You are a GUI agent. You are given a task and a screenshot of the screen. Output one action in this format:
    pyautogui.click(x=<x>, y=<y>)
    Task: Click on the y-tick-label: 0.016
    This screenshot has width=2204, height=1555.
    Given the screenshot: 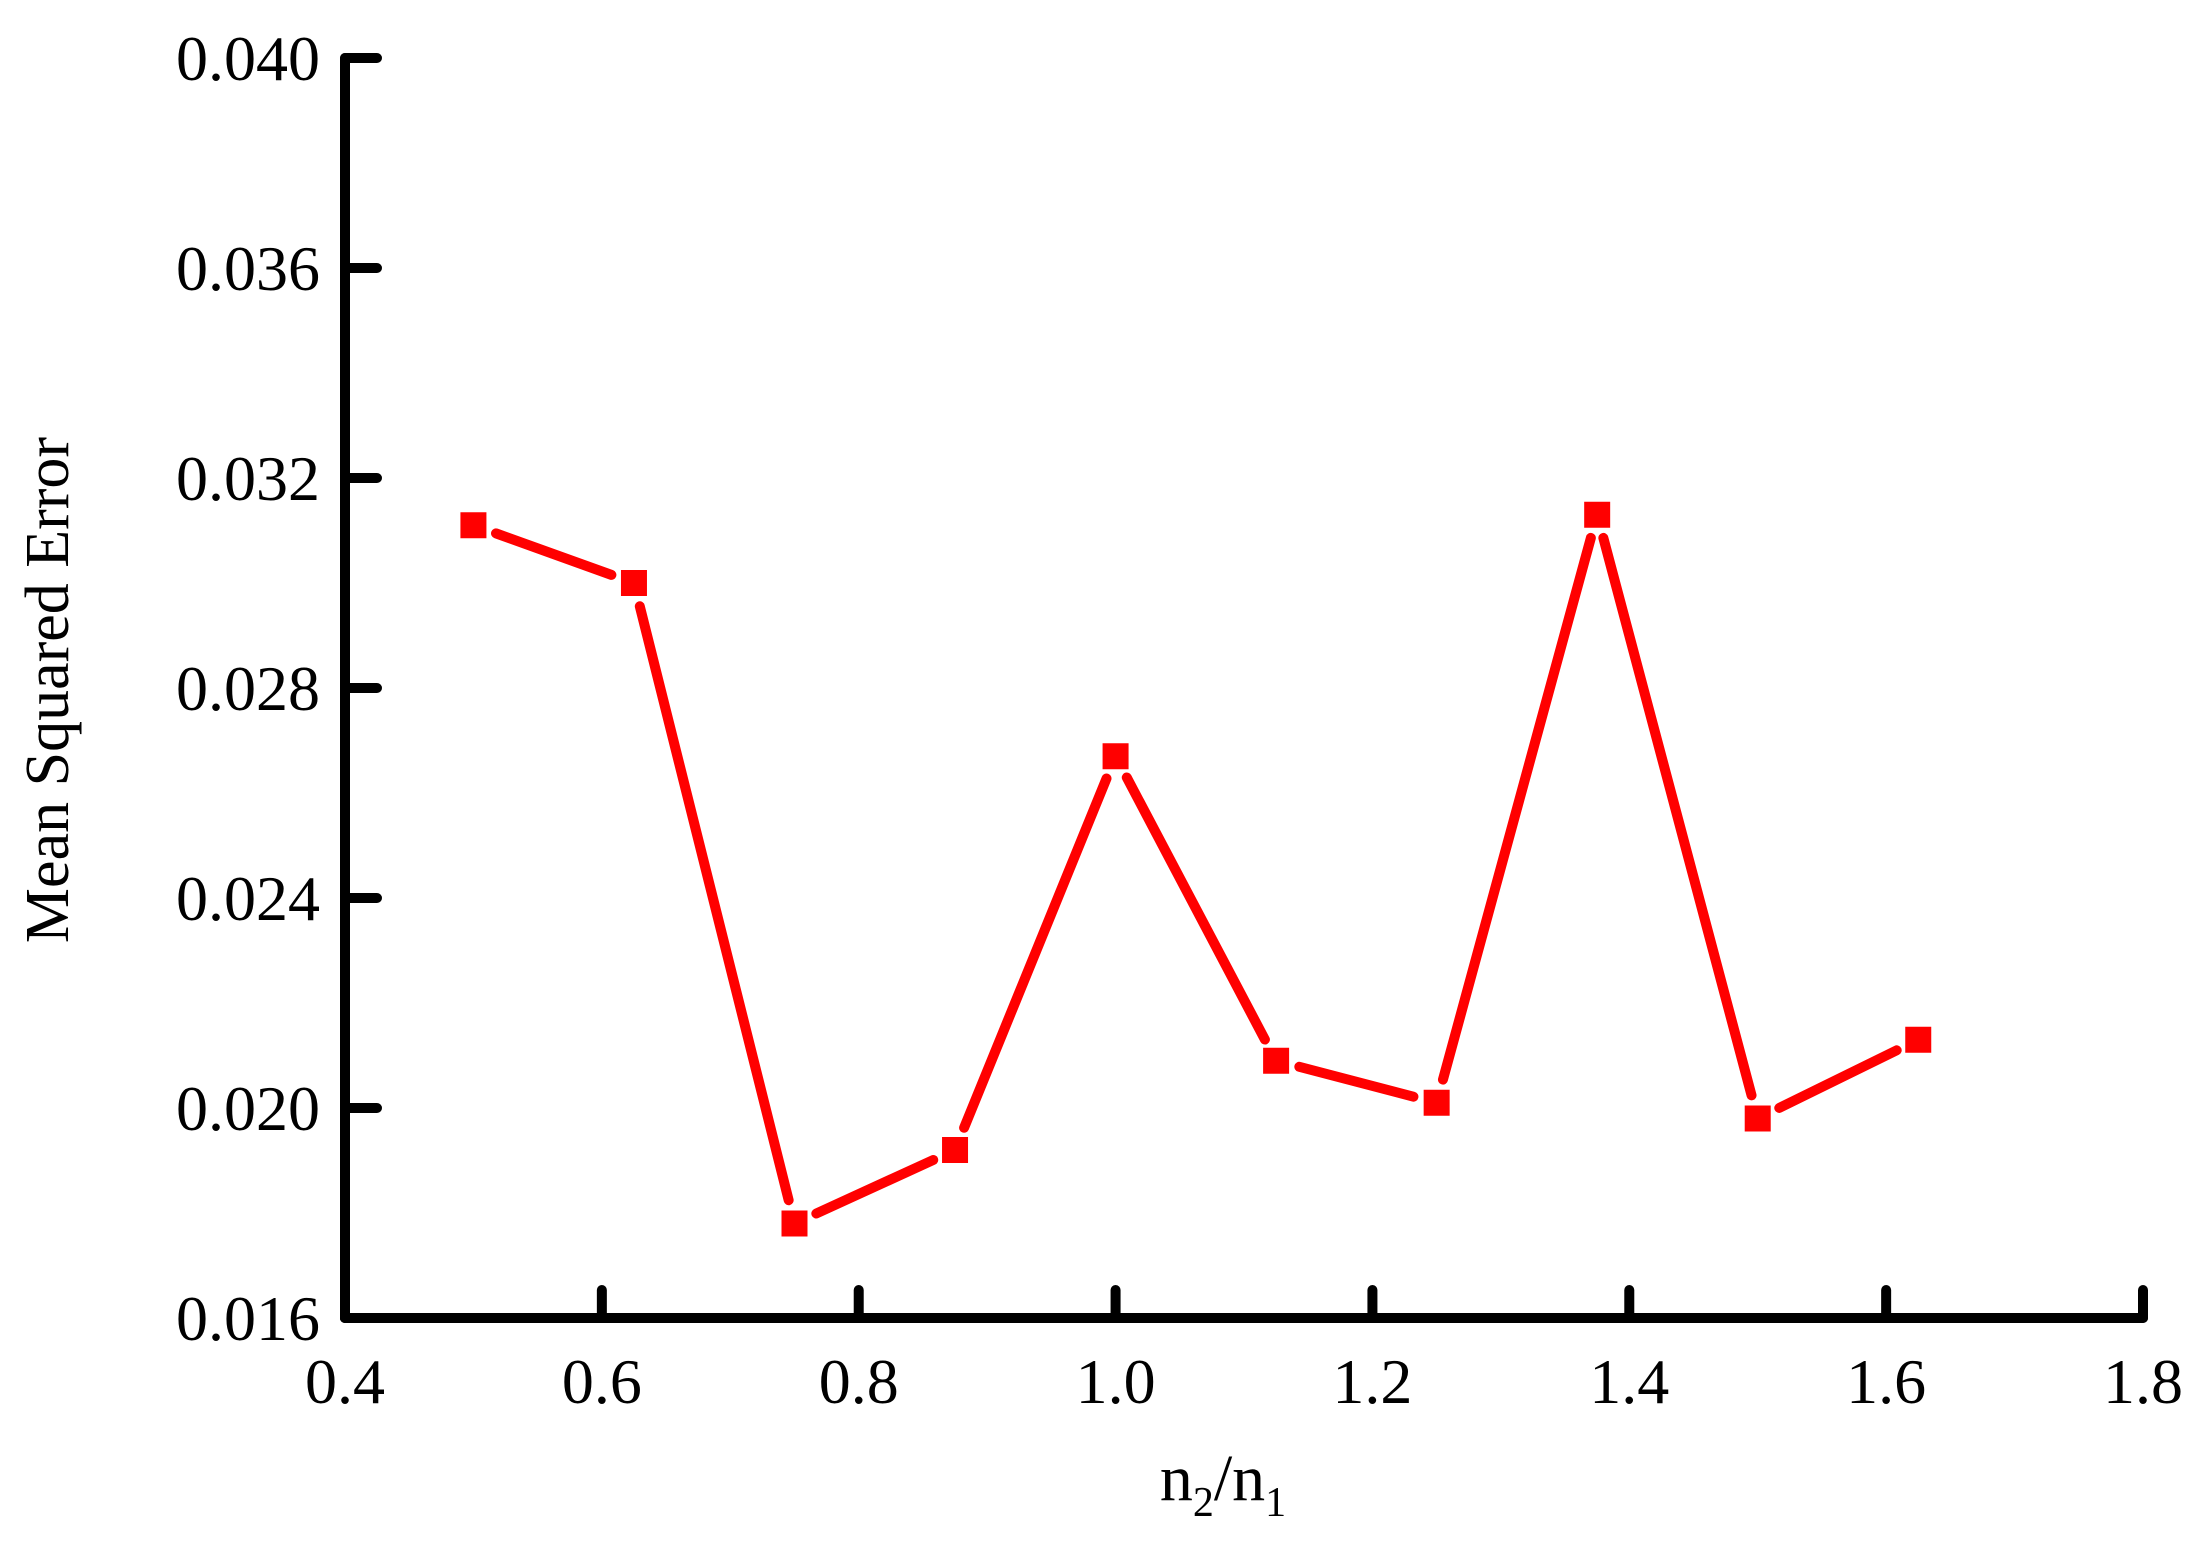 What is the action you would take?
    pyautogui.click(x=248, y=1318)
    